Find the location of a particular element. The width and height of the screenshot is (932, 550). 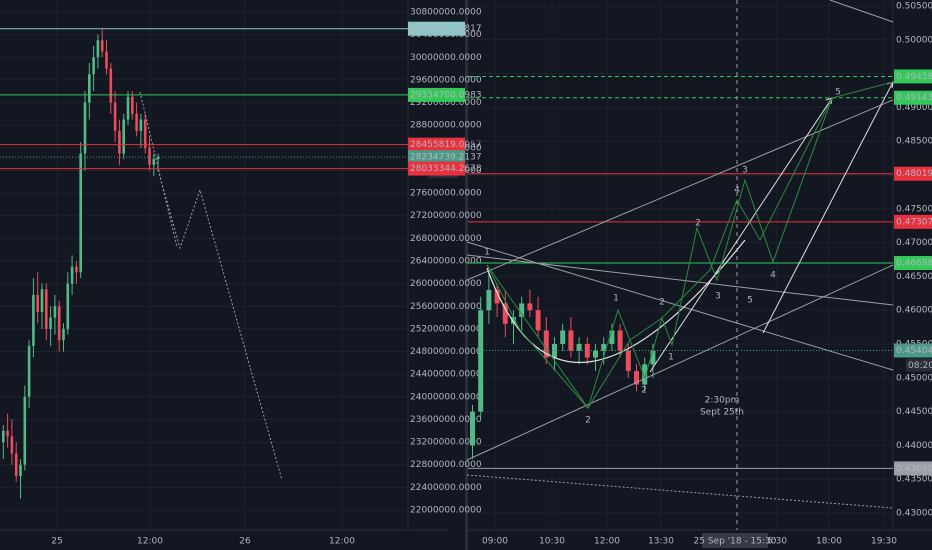

y-tick-label: 0.45000 is located at coordinates (914, 378).